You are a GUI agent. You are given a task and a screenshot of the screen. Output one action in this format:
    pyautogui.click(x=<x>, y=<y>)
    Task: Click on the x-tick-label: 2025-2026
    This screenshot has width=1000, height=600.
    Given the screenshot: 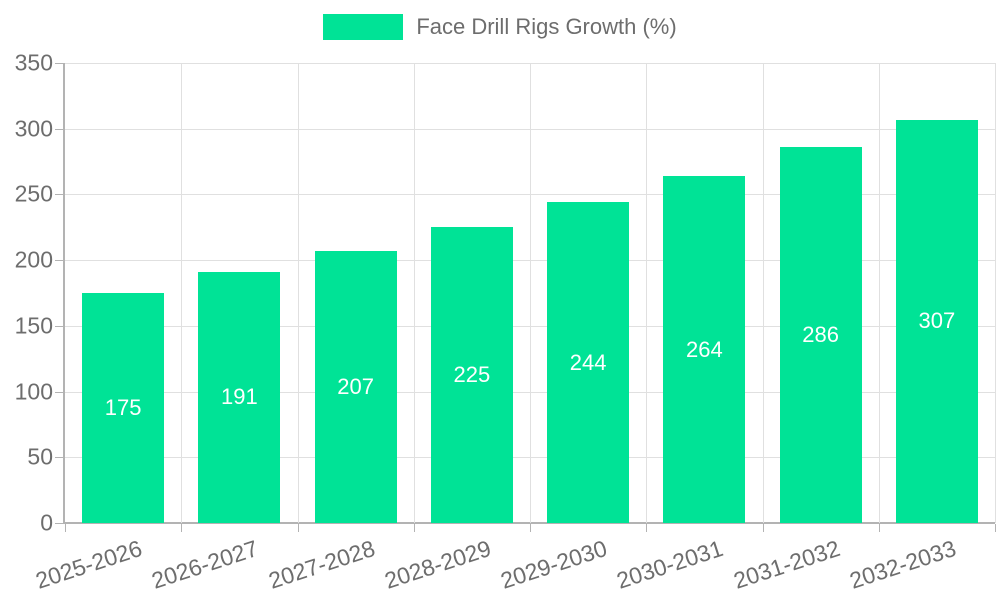 What is the action you would take?
    pyautogui.click(x=89, y=564)
    